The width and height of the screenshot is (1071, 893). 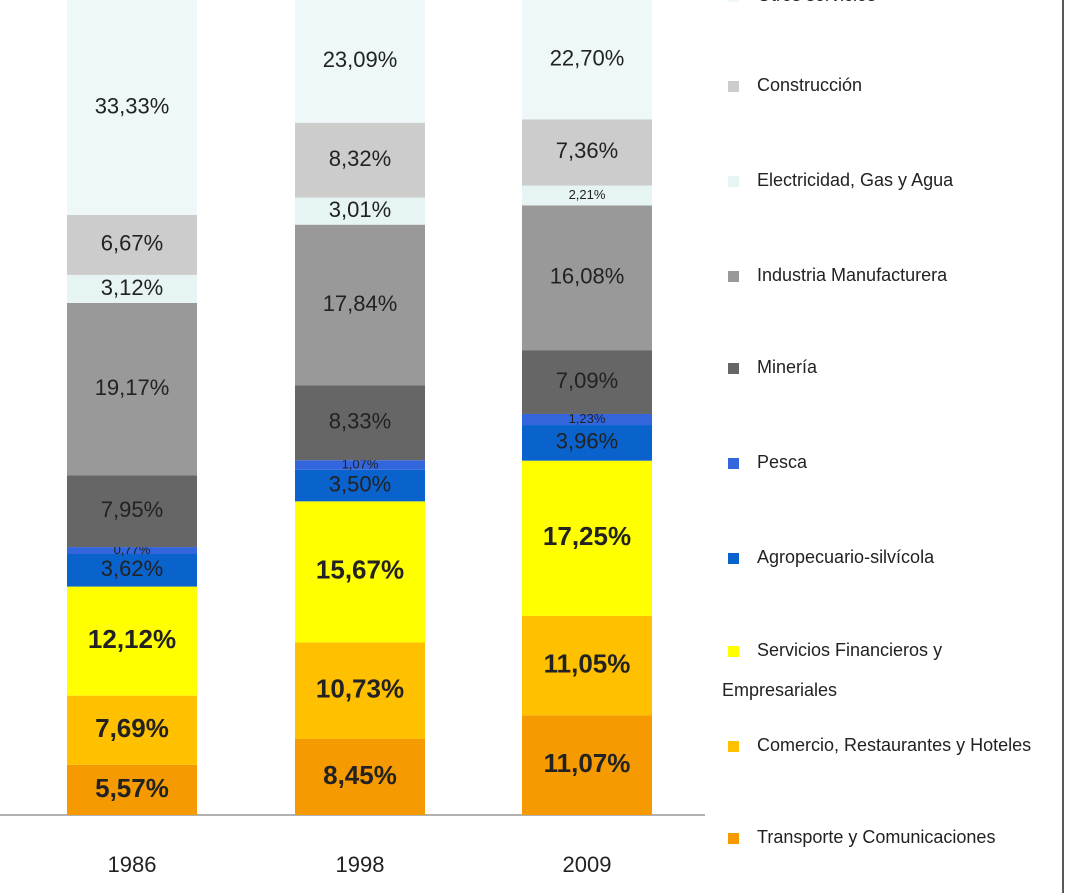 I want to click on legend-label: Otros servicios, so click(x=816, y=2).